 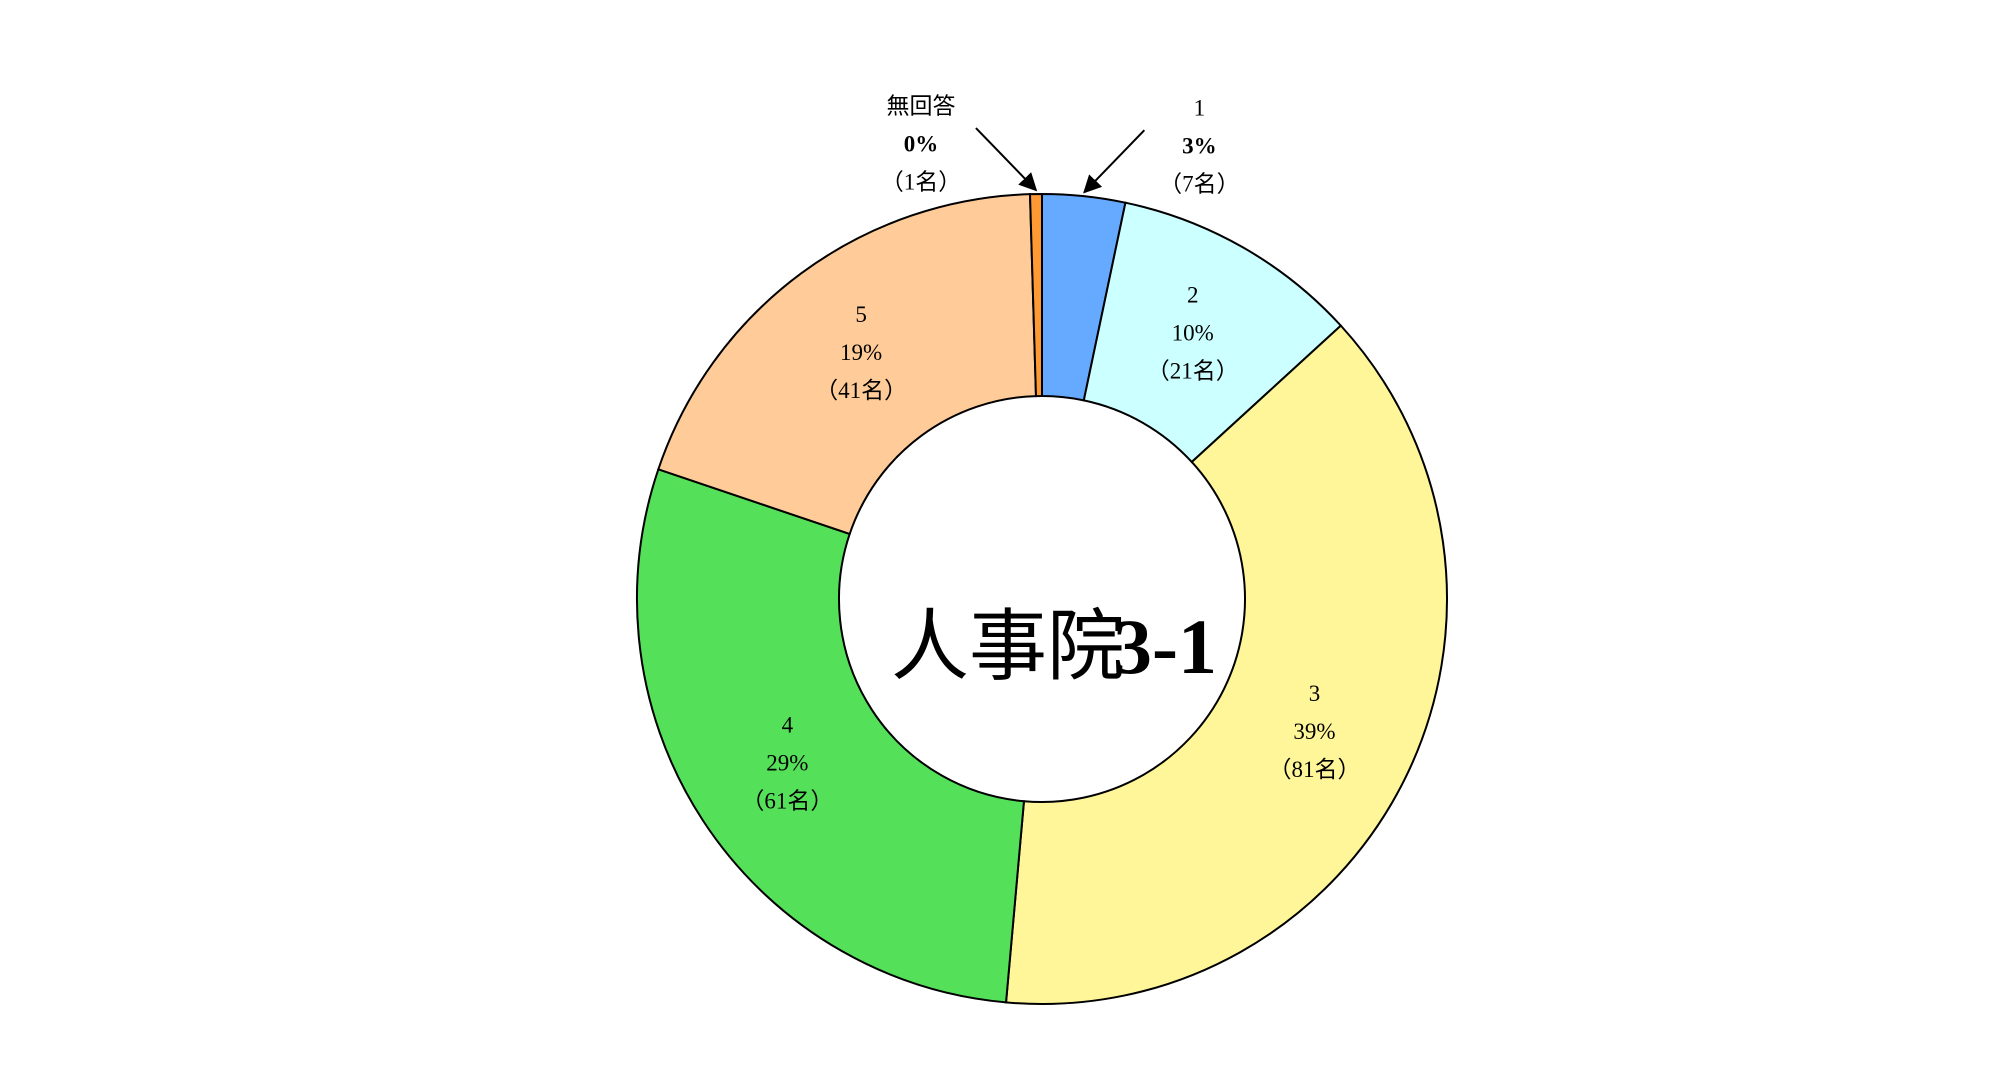 I want to click on slice-count: （41名）, so click(x=861, y=390).